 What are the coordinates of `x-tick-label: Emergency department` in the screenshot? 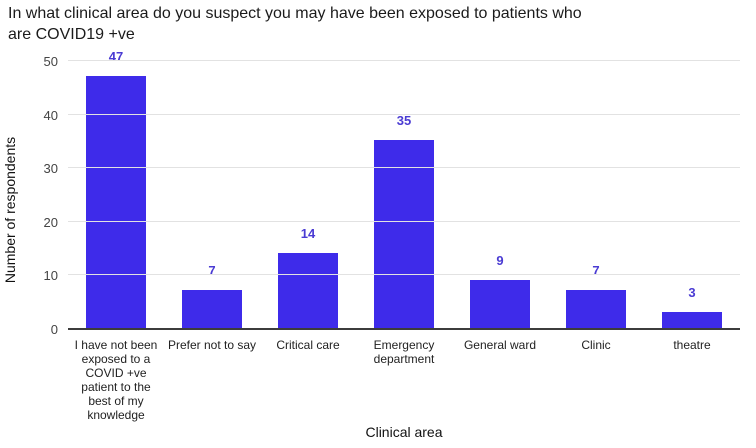 It's located at (404, 352).